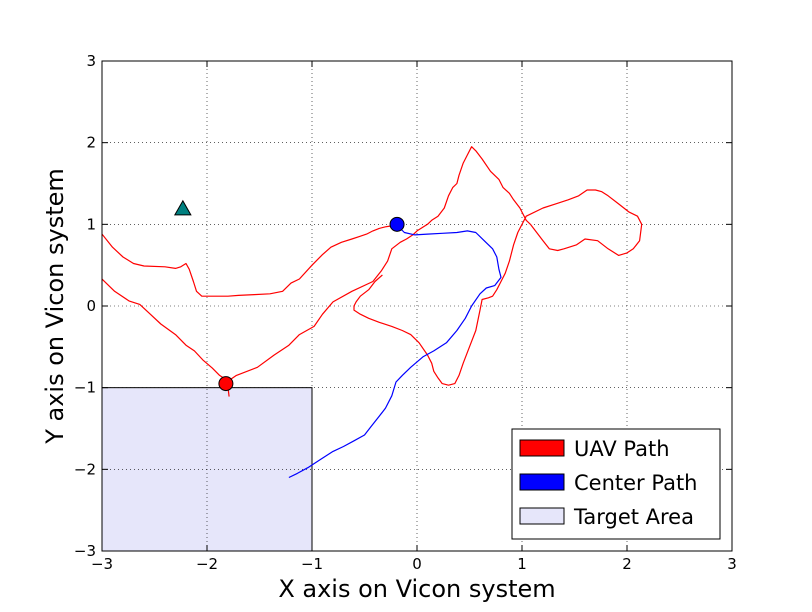 The height and width of the screenshot is (612, 812). What do you see at coordinates (207, 564) in the screenshot?
I see `x-tick-label: −2` at bounding box center [207, 564].